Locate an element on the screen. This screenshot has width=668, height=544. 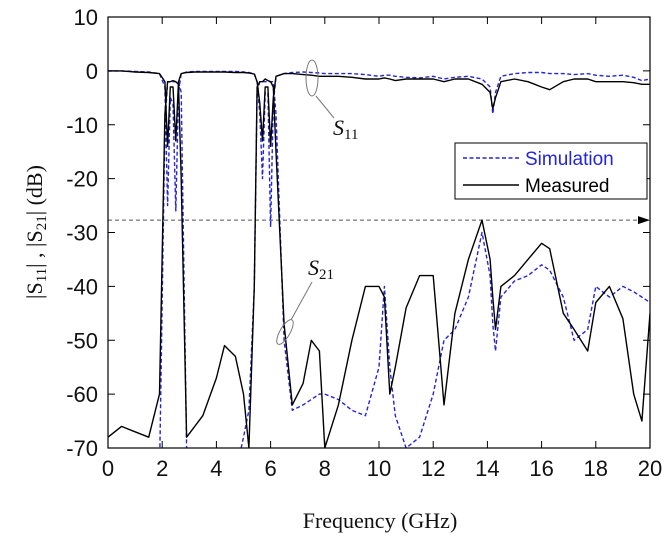
annotation-sub: 11 is located at coordinates (351, 135).